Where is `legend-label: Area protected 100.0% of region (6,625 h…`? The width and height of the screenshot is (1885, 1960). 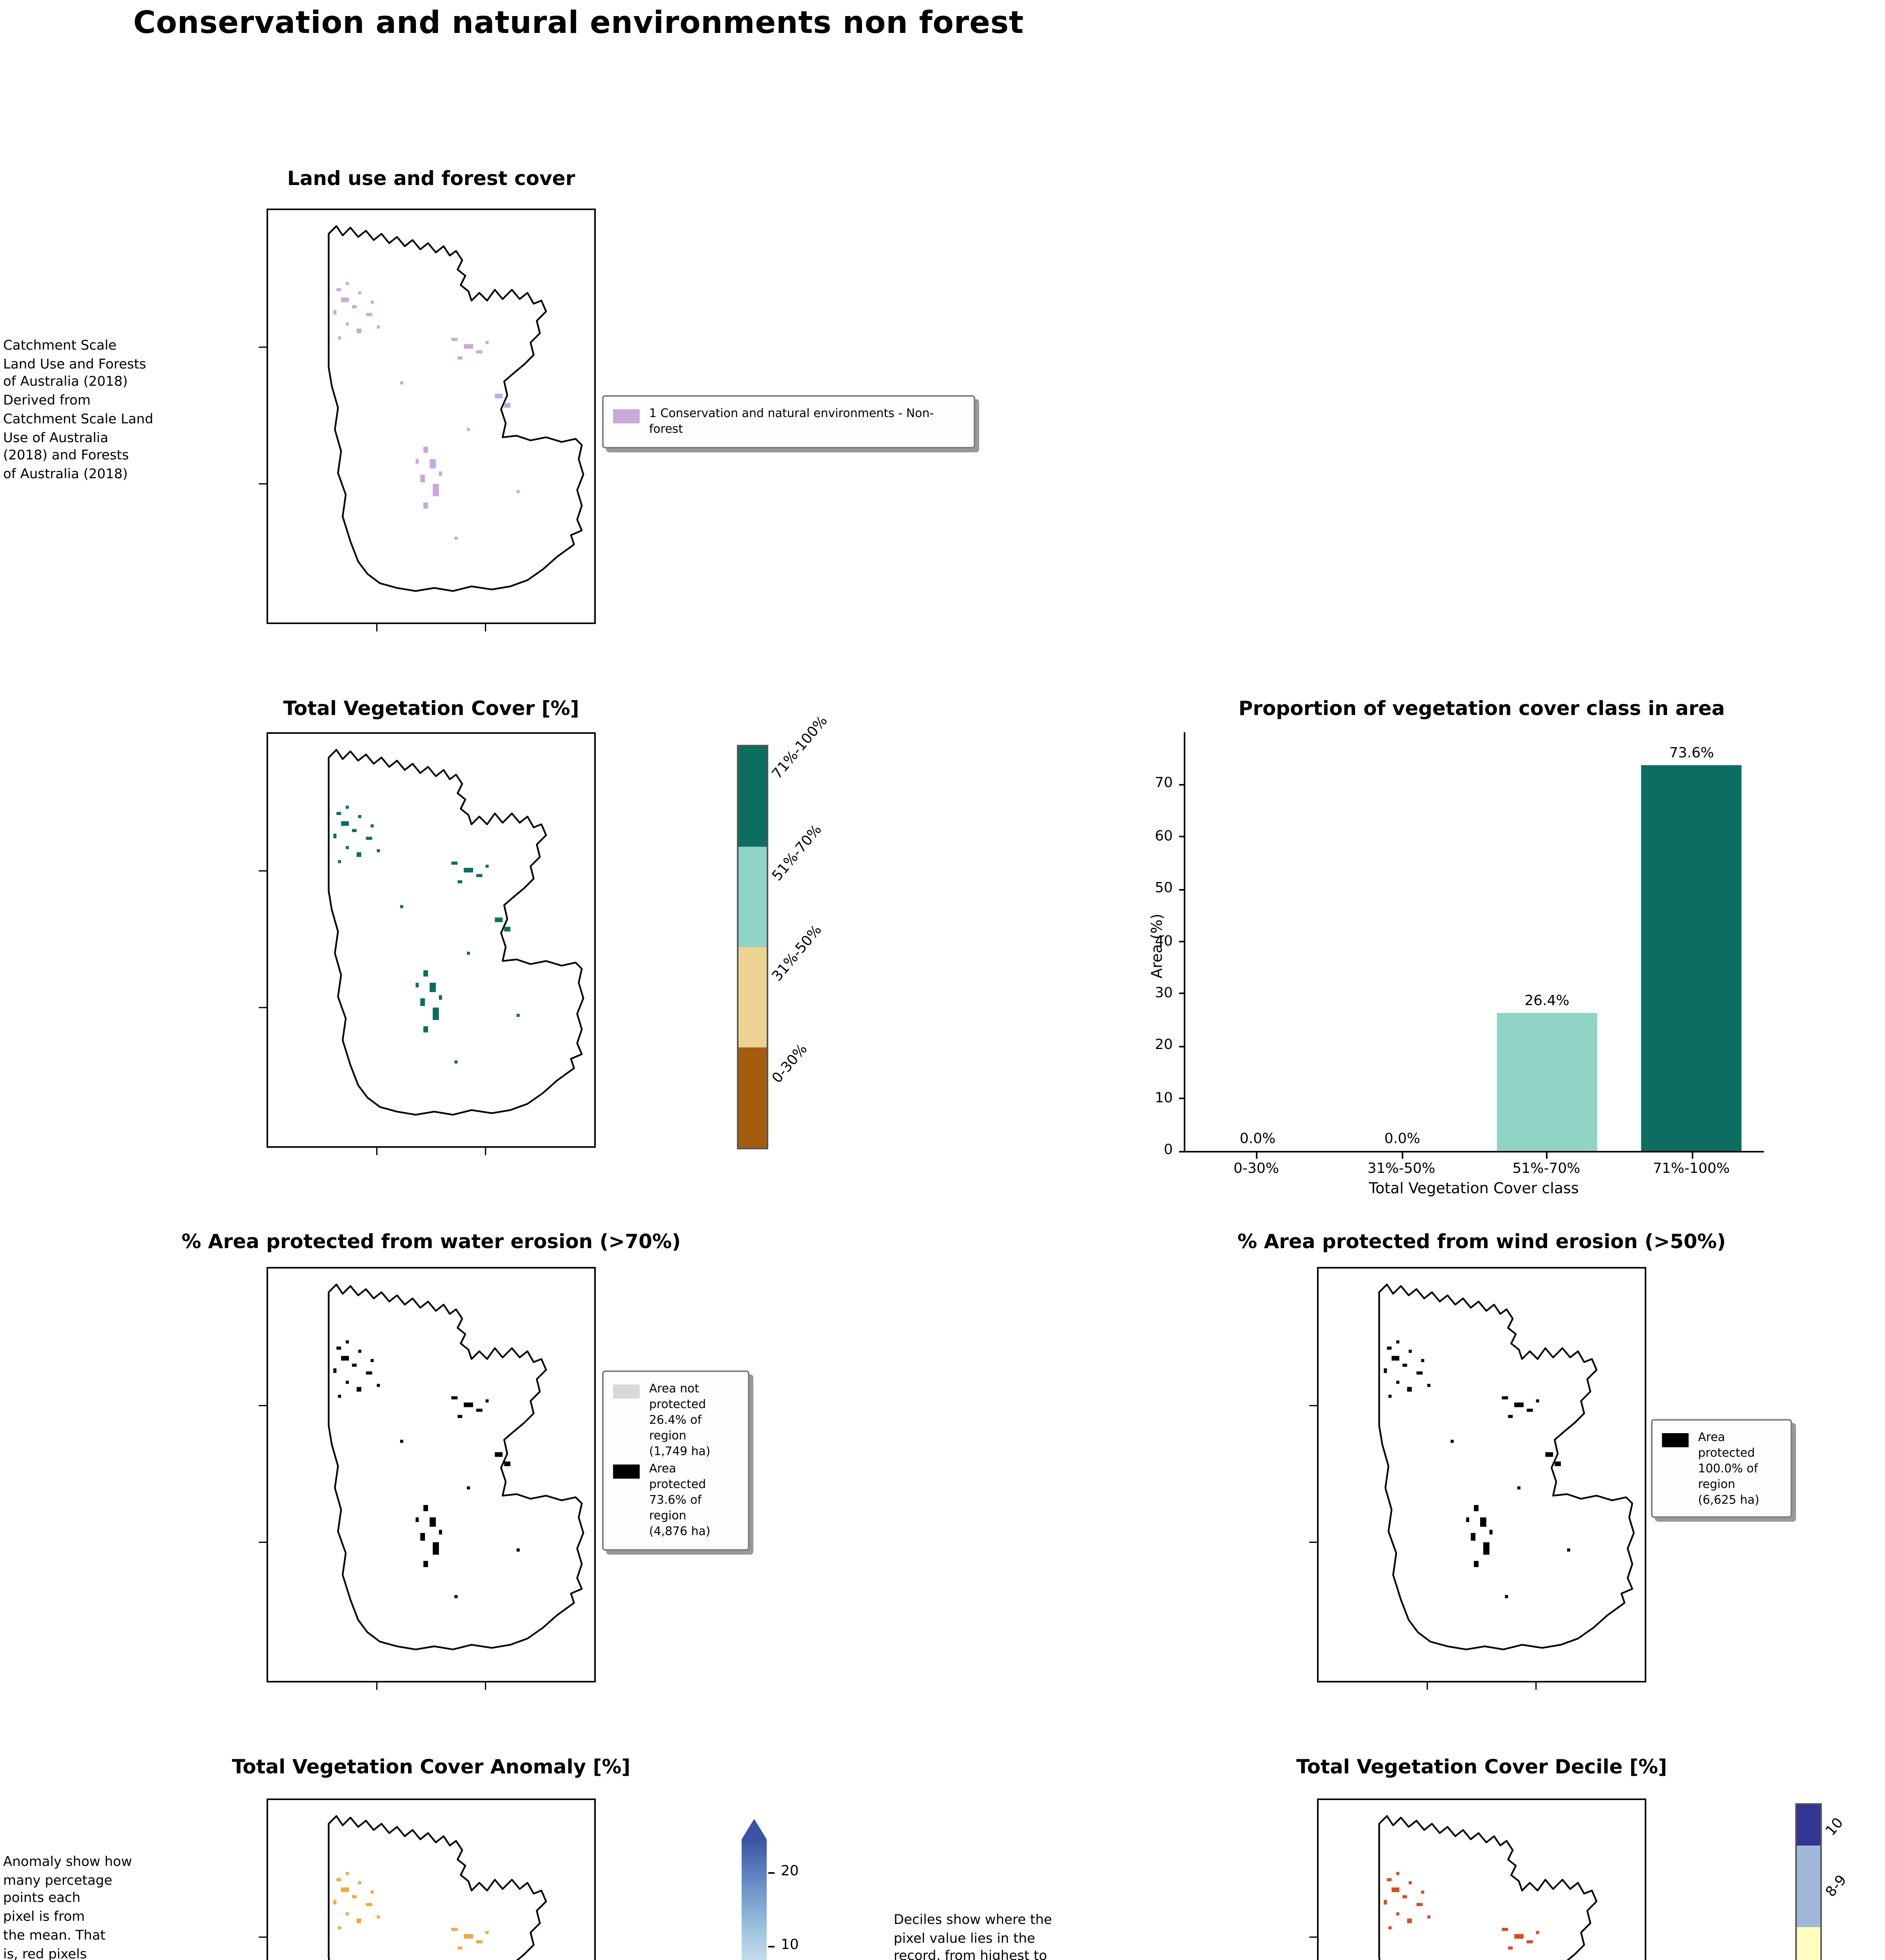
legend-label: Area protected 100.0% of region (6,625 h… is located at coordinates (1729, 1468).